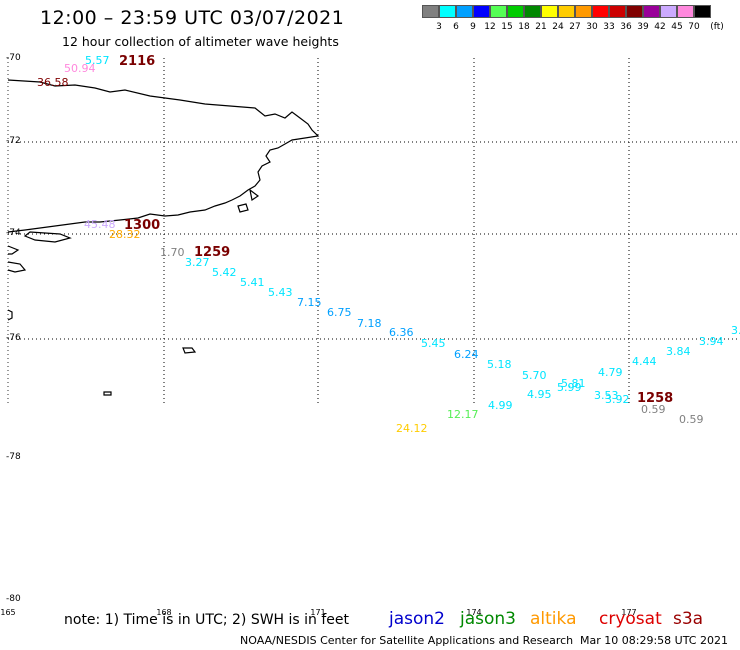  I want to click on sat-label-jason3: jason3, so click(488, 619).